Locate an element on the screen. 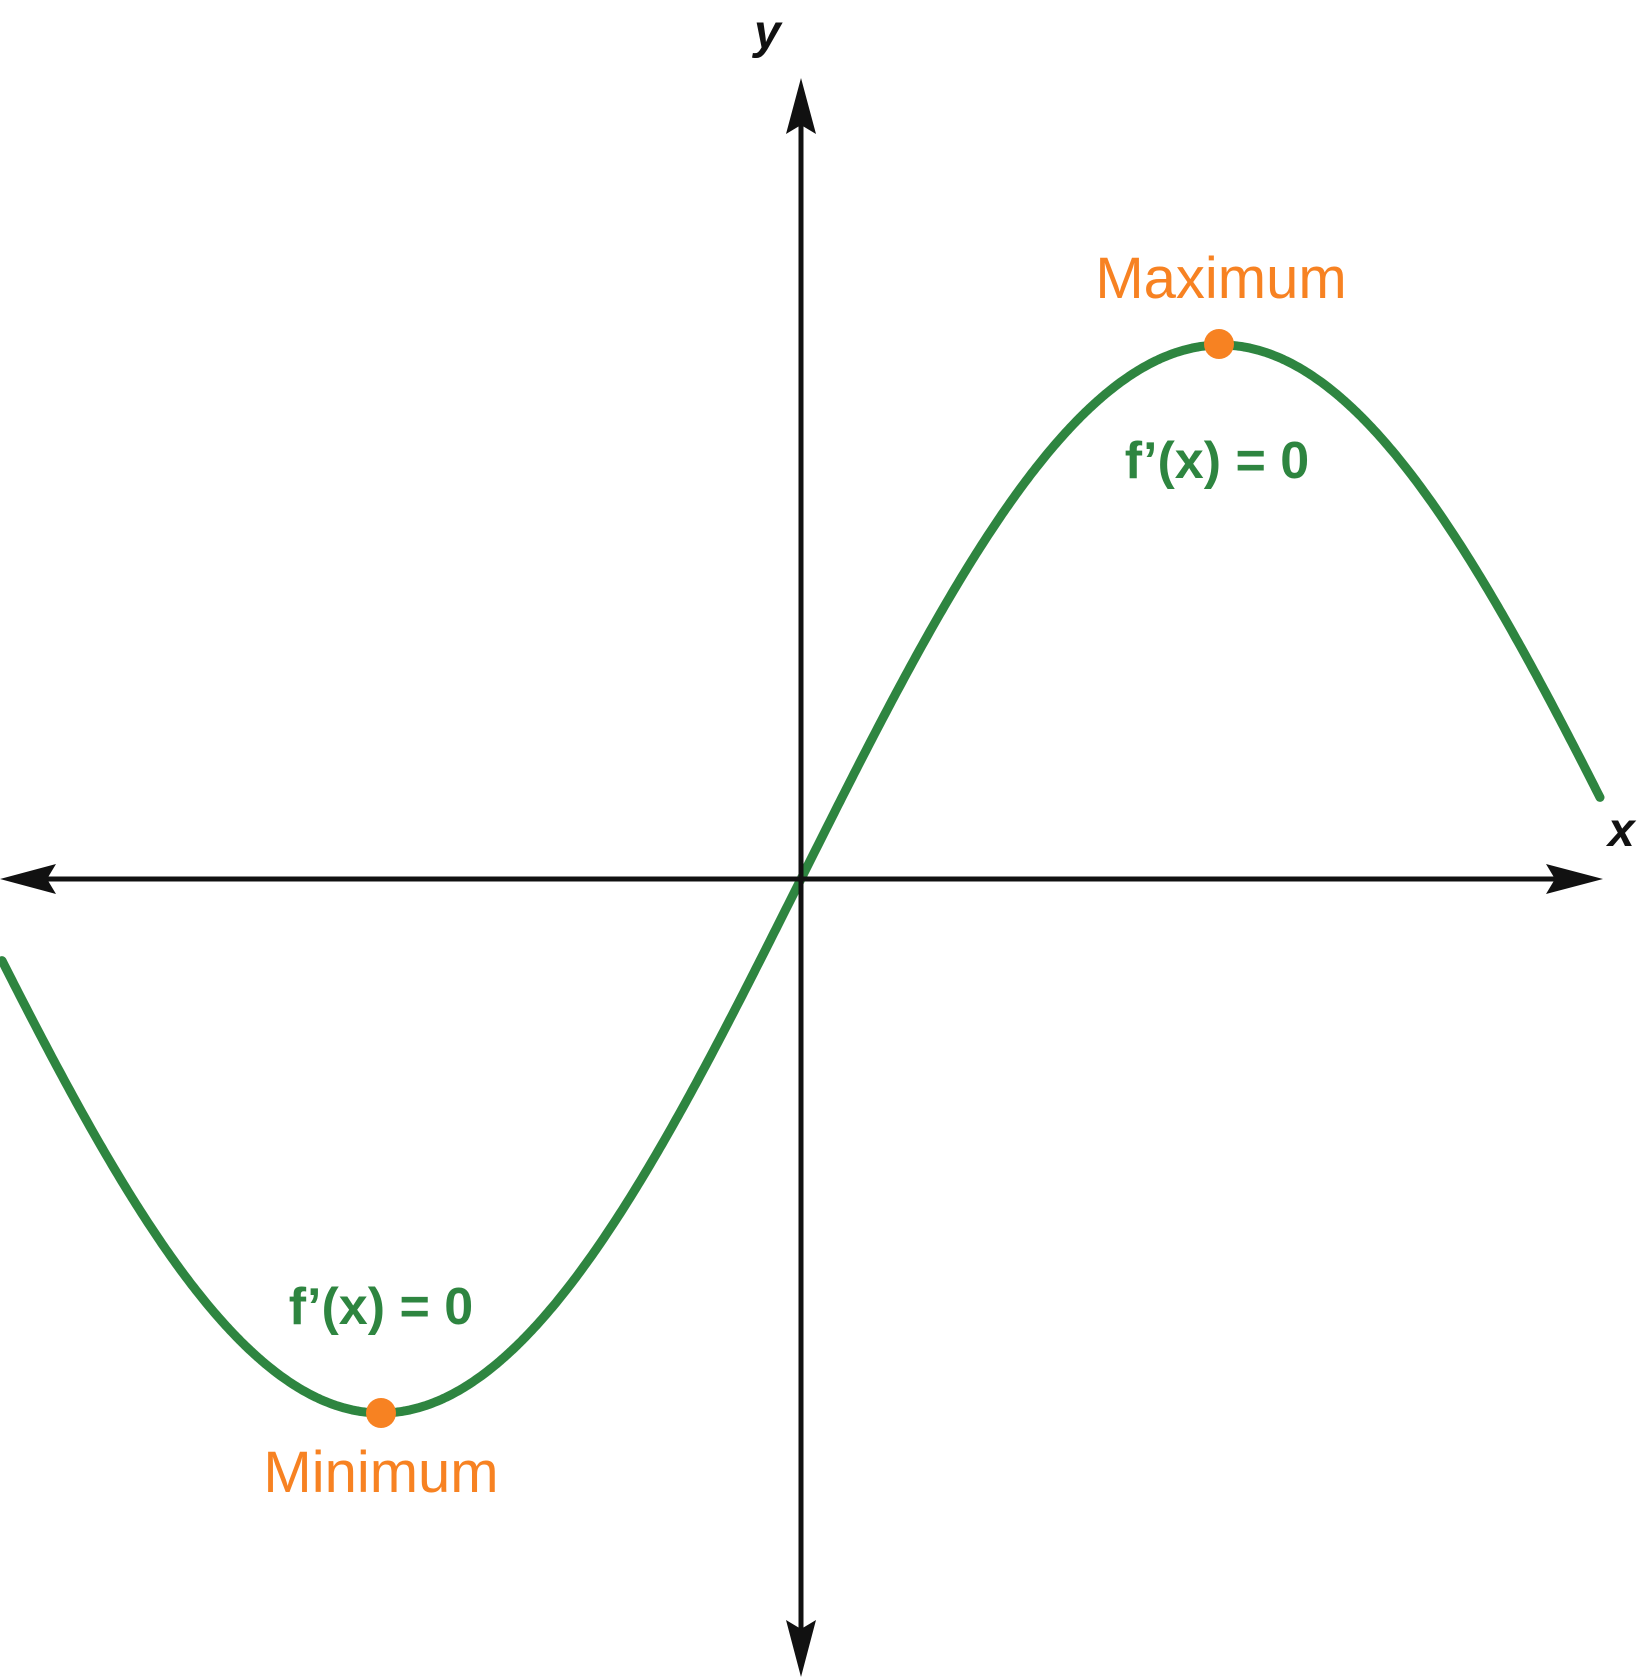  maximum-label: Maximum is located at coordinates (1220, 278).